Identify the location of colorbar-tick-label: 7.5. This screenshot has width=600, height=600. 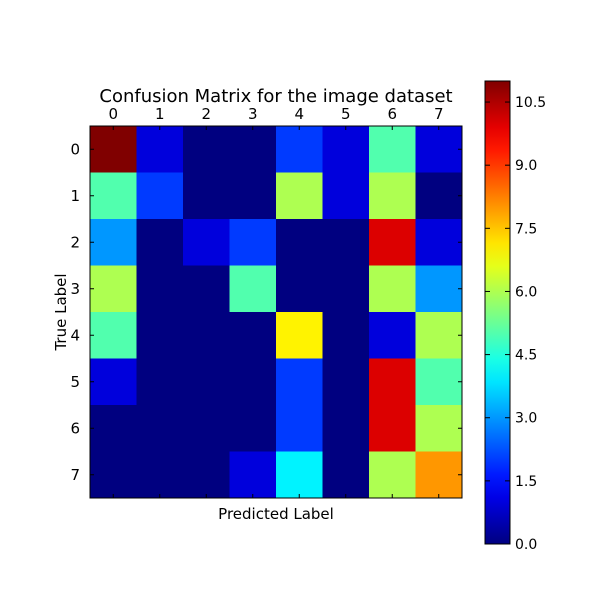
(526, 229).